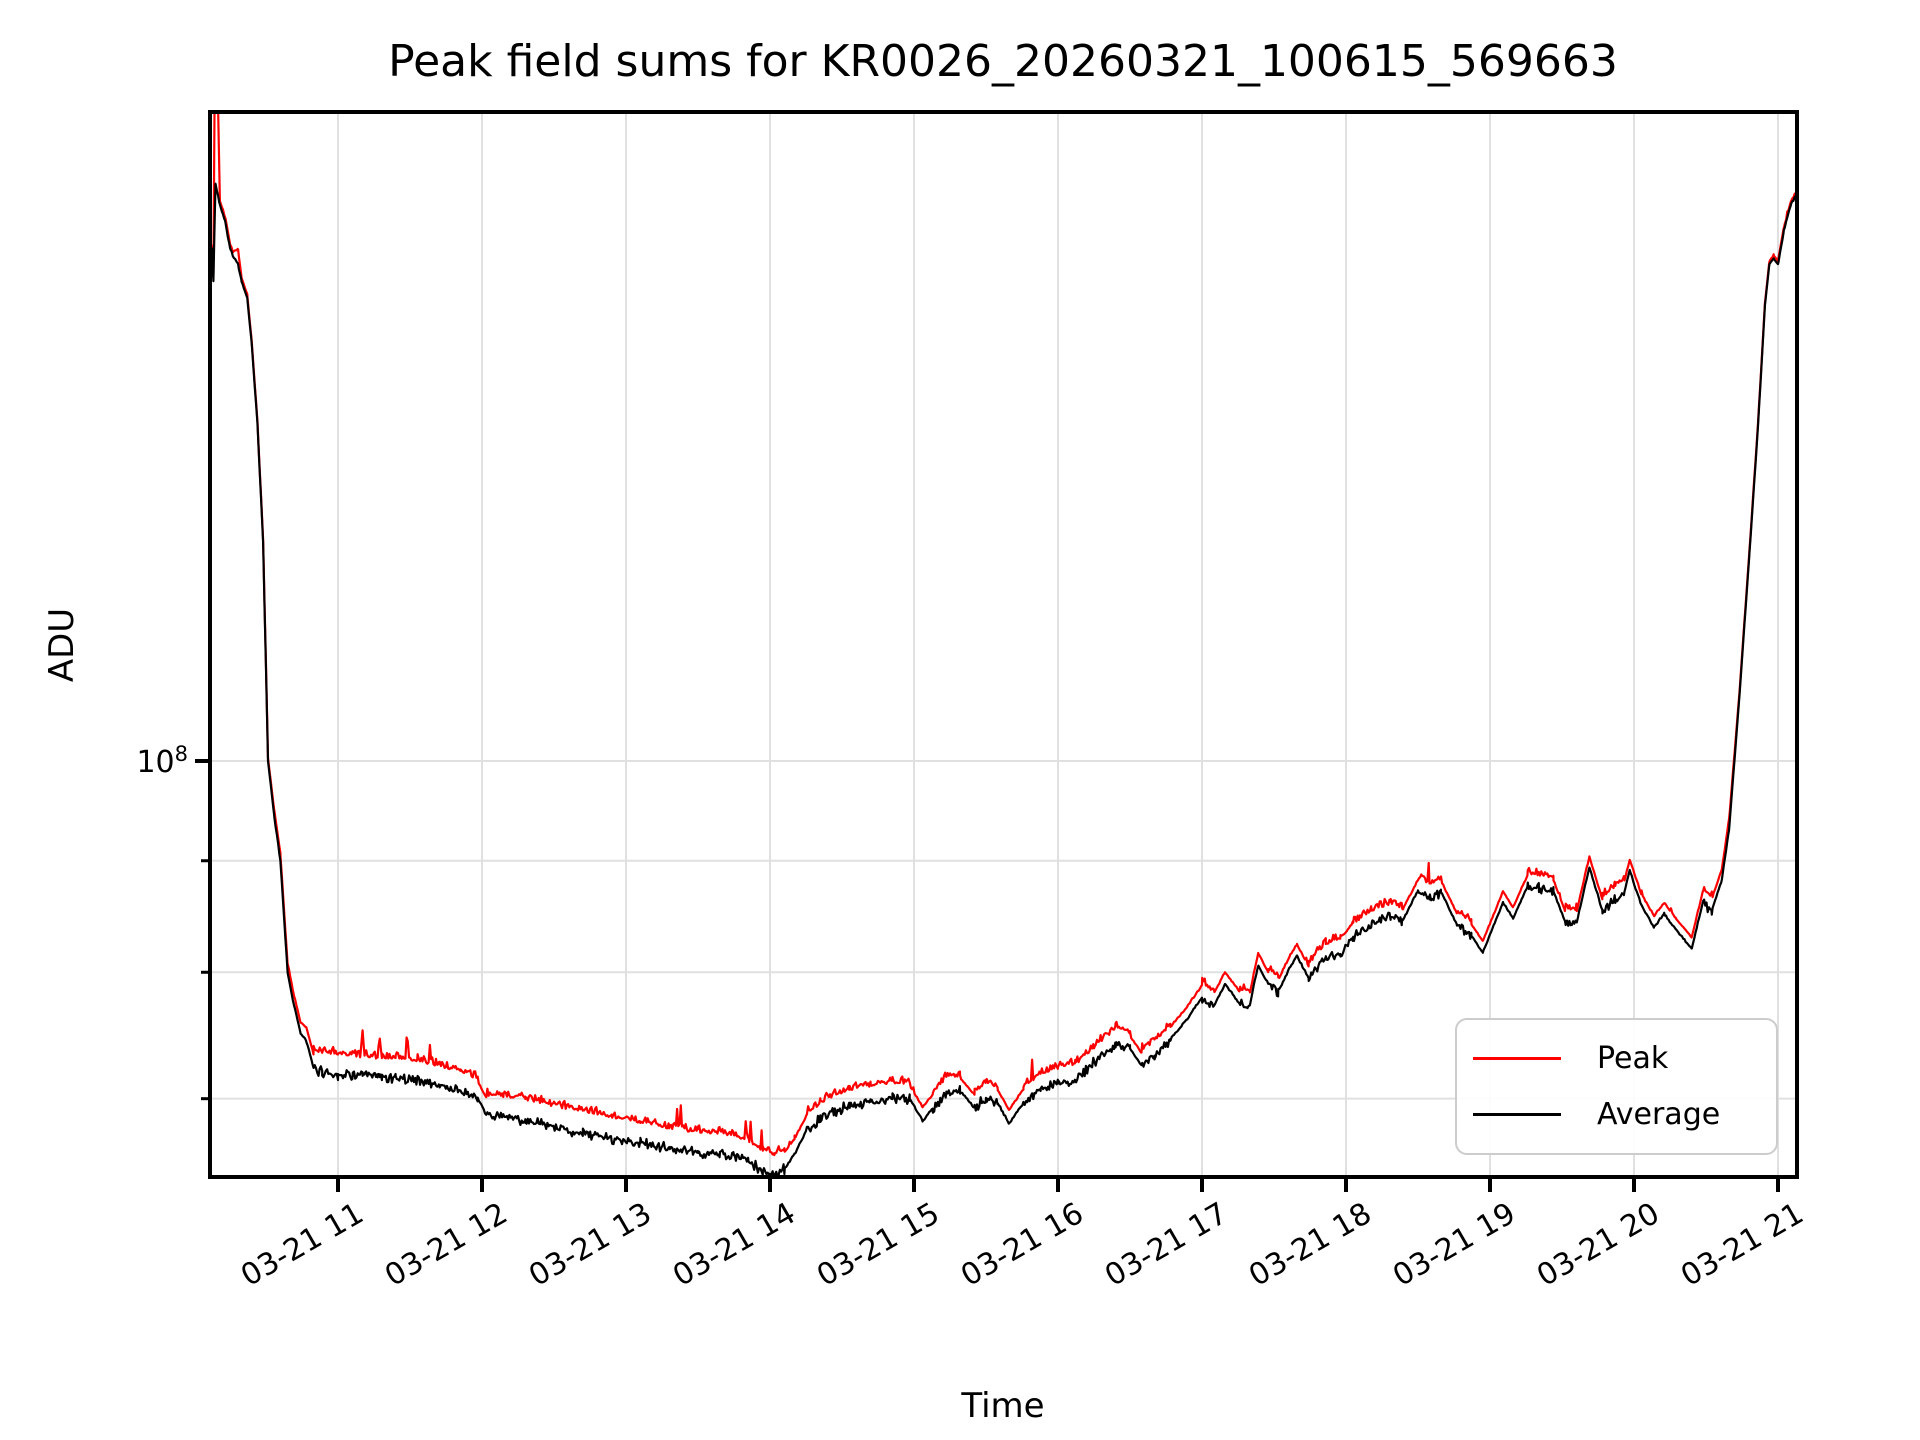 The height and width of the screenshot is (1440, 1920). Describe the element at coordinates (181, 754) in the screenshot. I see `y-tick-exponent: 8` at that location.